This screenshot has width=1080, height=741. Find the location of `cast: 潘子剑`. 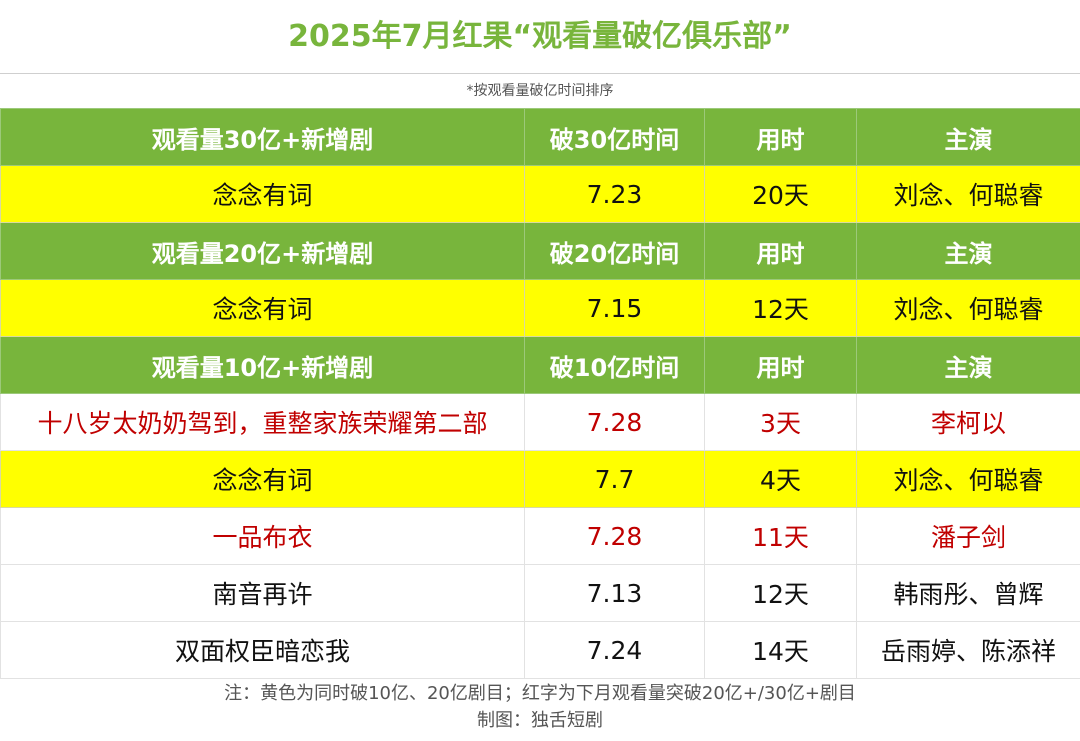

cast: 潘子剑 is located at coordinates (968, 536).